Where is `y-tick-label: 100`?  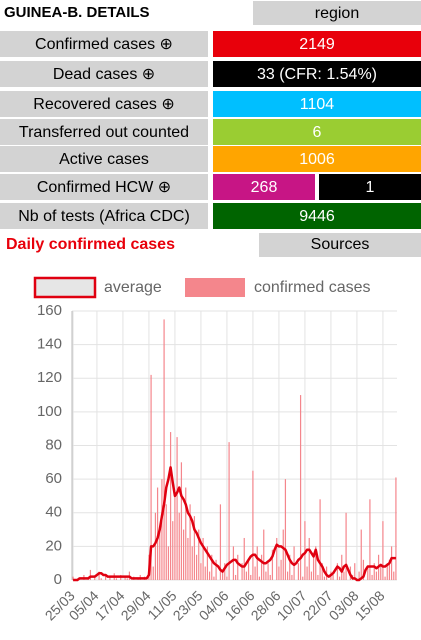 y-tick-label: 100 is located at coordinates (49, 411).